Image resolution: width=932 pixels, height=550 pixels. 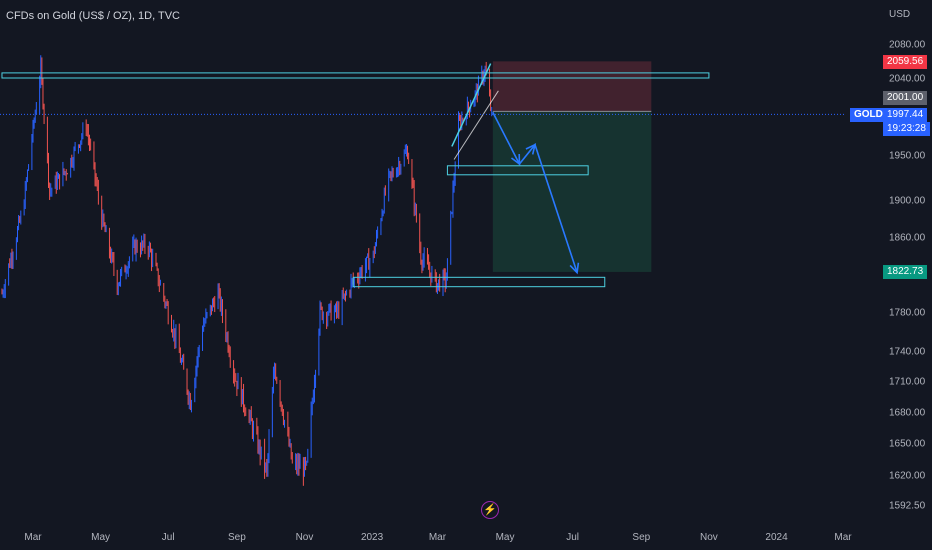 I want to click on countdown-tag: 19:23:28, so click(x=906, y=129).